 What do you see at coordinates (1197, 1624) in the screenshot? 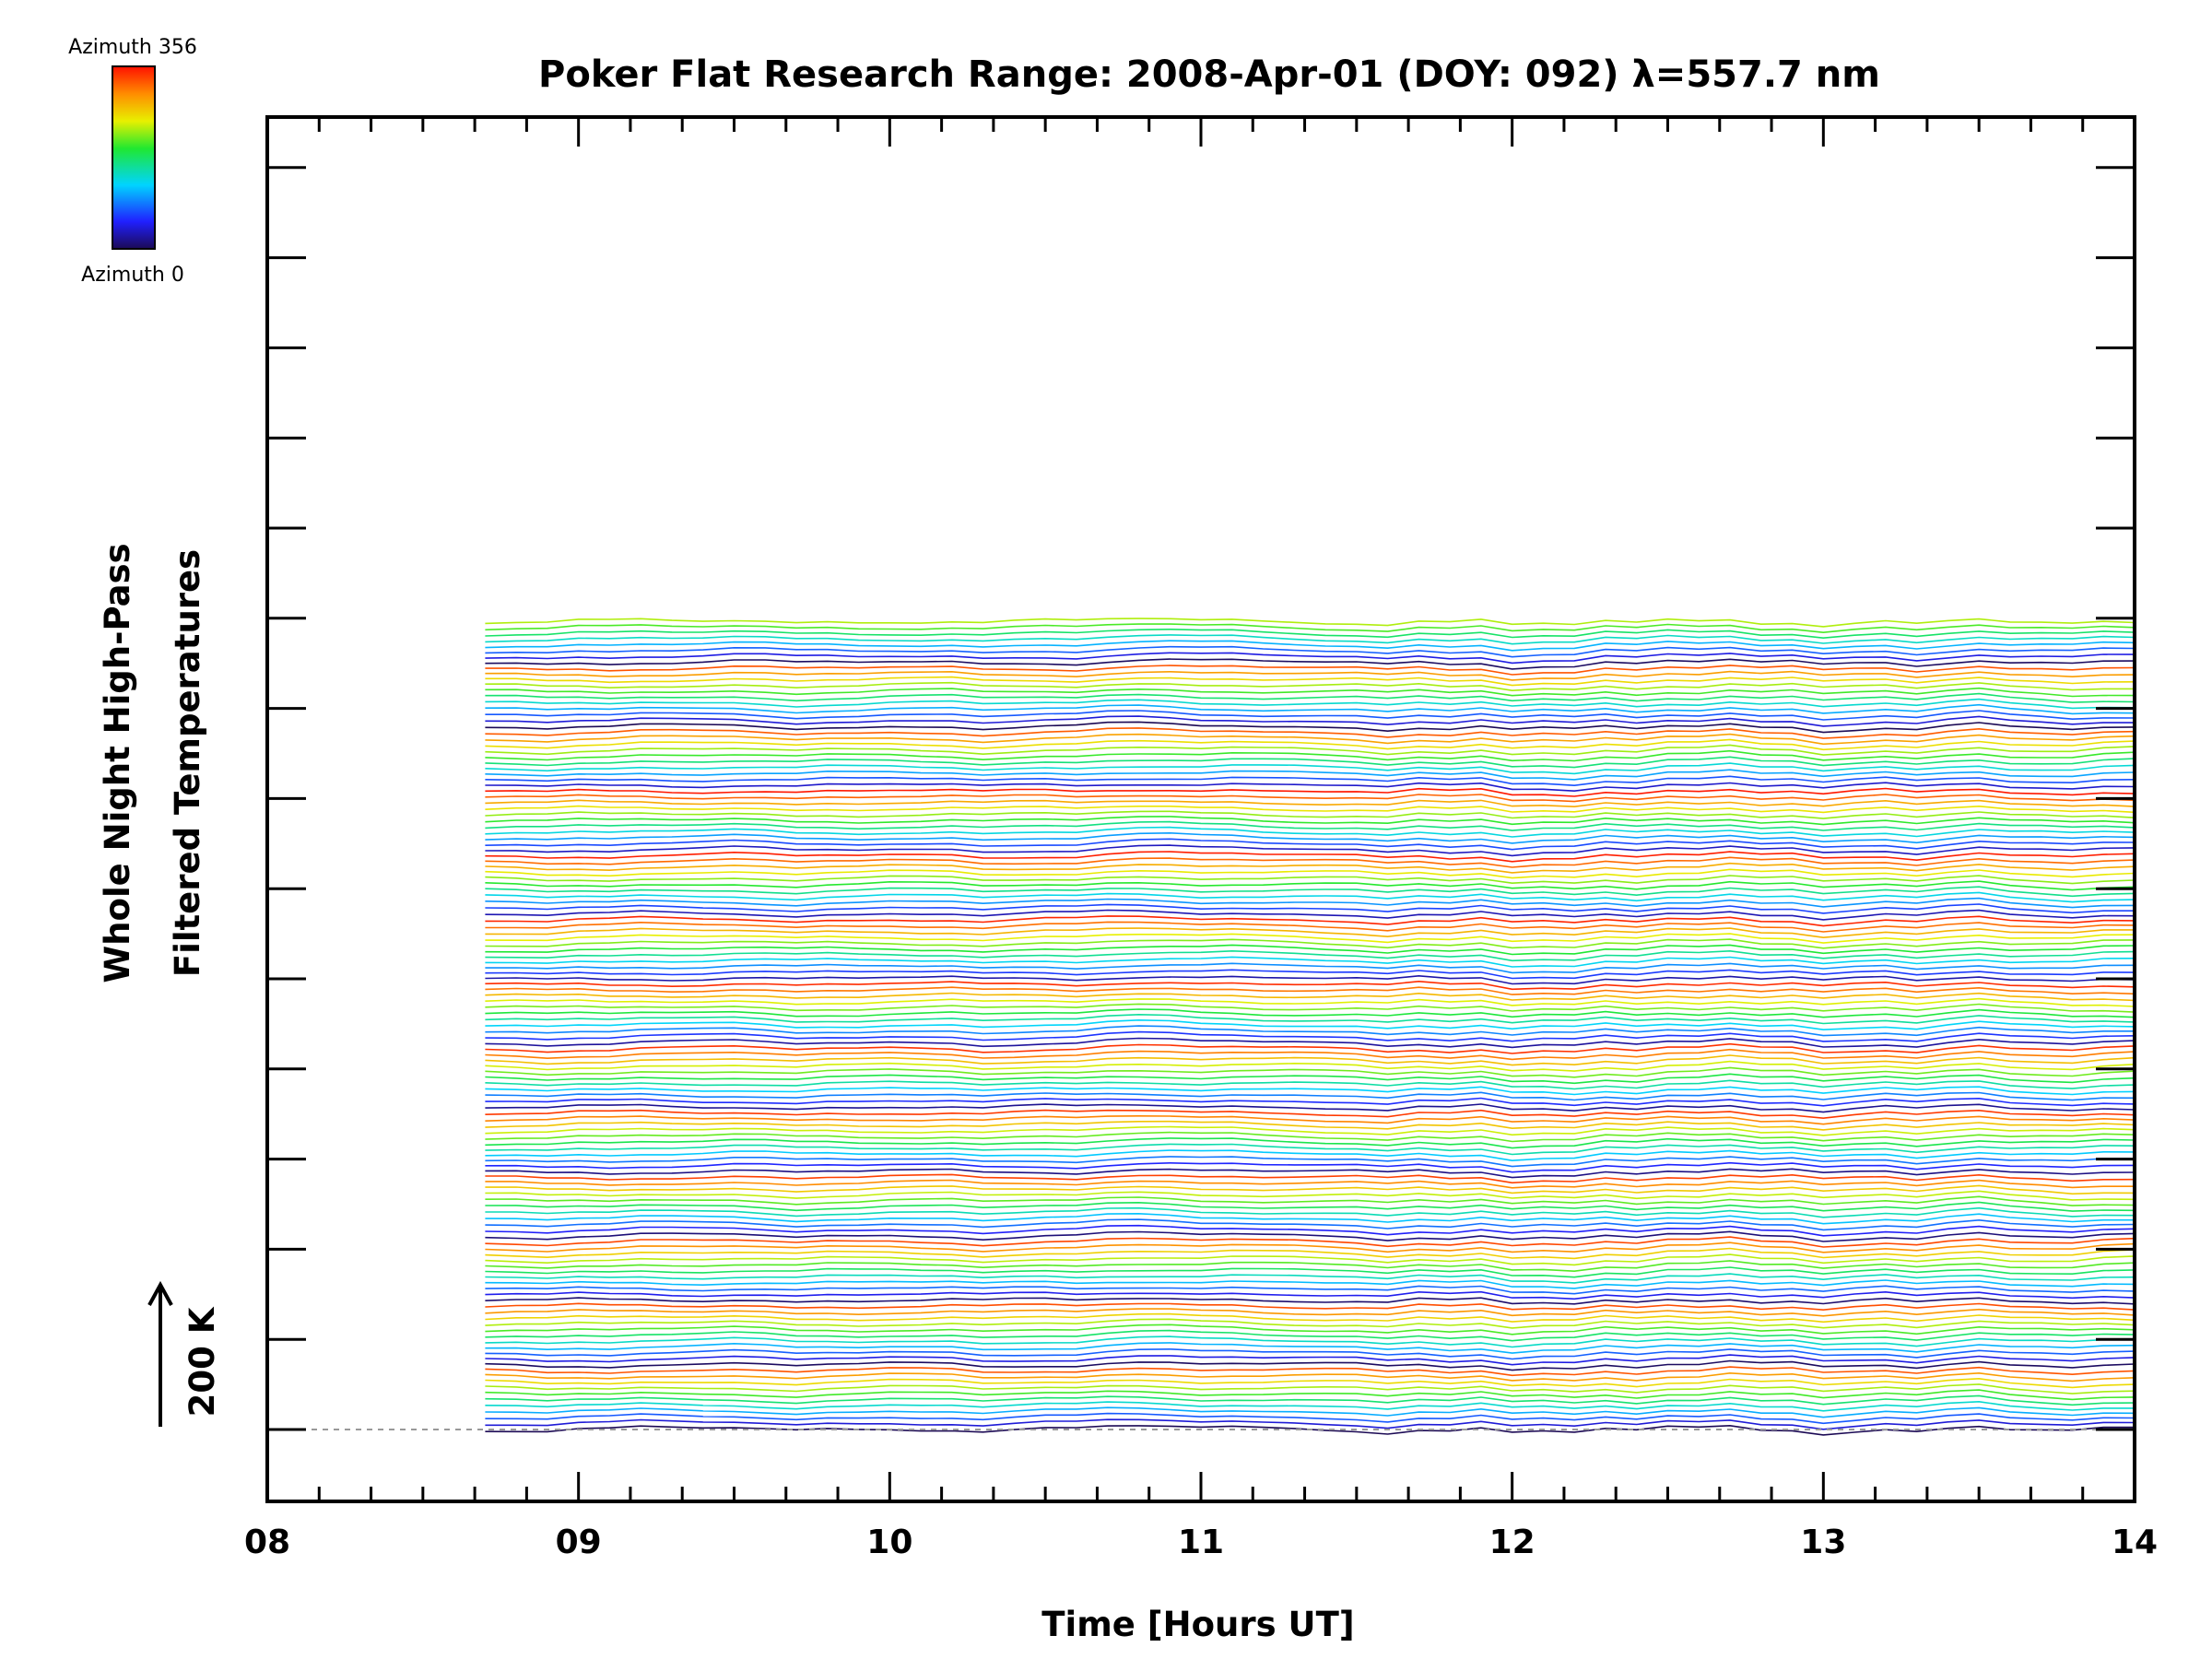
I see `x-axis-label: Time [Hours UT]` at bounding box center [1197, 1624].